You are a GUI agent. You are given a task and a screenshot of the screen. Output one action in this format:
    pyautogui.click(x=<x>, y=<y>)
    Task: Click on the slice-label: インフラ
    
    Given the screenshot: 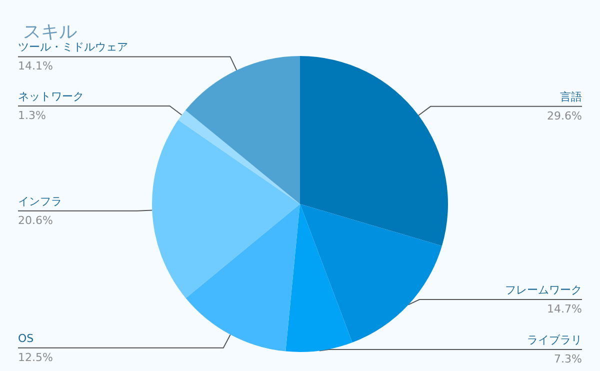 What is the action you would take?
    pyautogui.click(x=40, y=201)
    